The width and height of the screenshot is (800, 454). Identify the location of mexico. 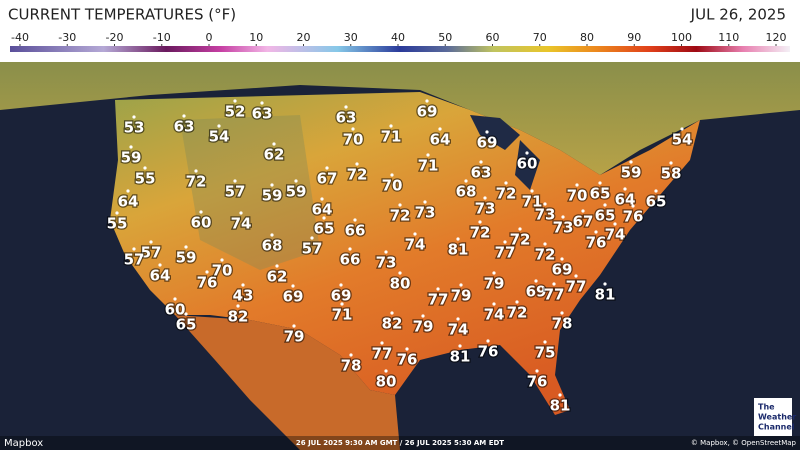
(287, 382).